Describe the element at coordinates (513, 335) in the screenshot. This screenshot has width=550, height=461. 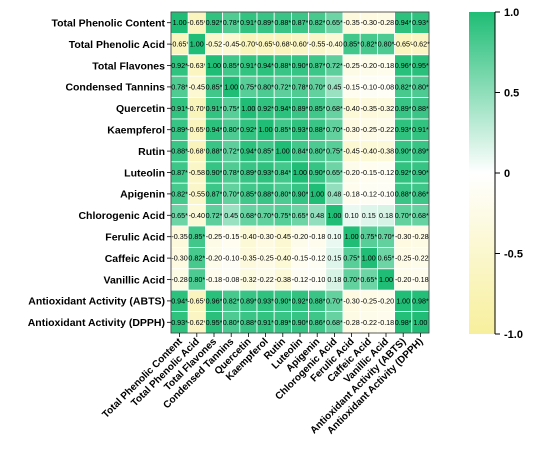
I see `colorbar-tick-label: -1.0` at that location.